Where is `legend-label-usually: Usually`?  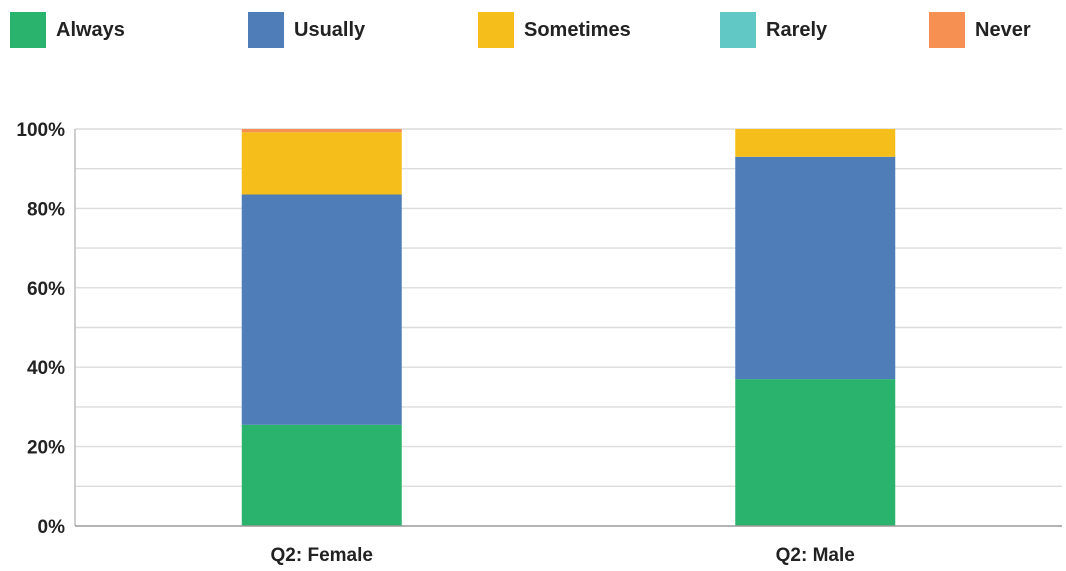 legend-label-usually: Usually is located at coordinates (330, 29).